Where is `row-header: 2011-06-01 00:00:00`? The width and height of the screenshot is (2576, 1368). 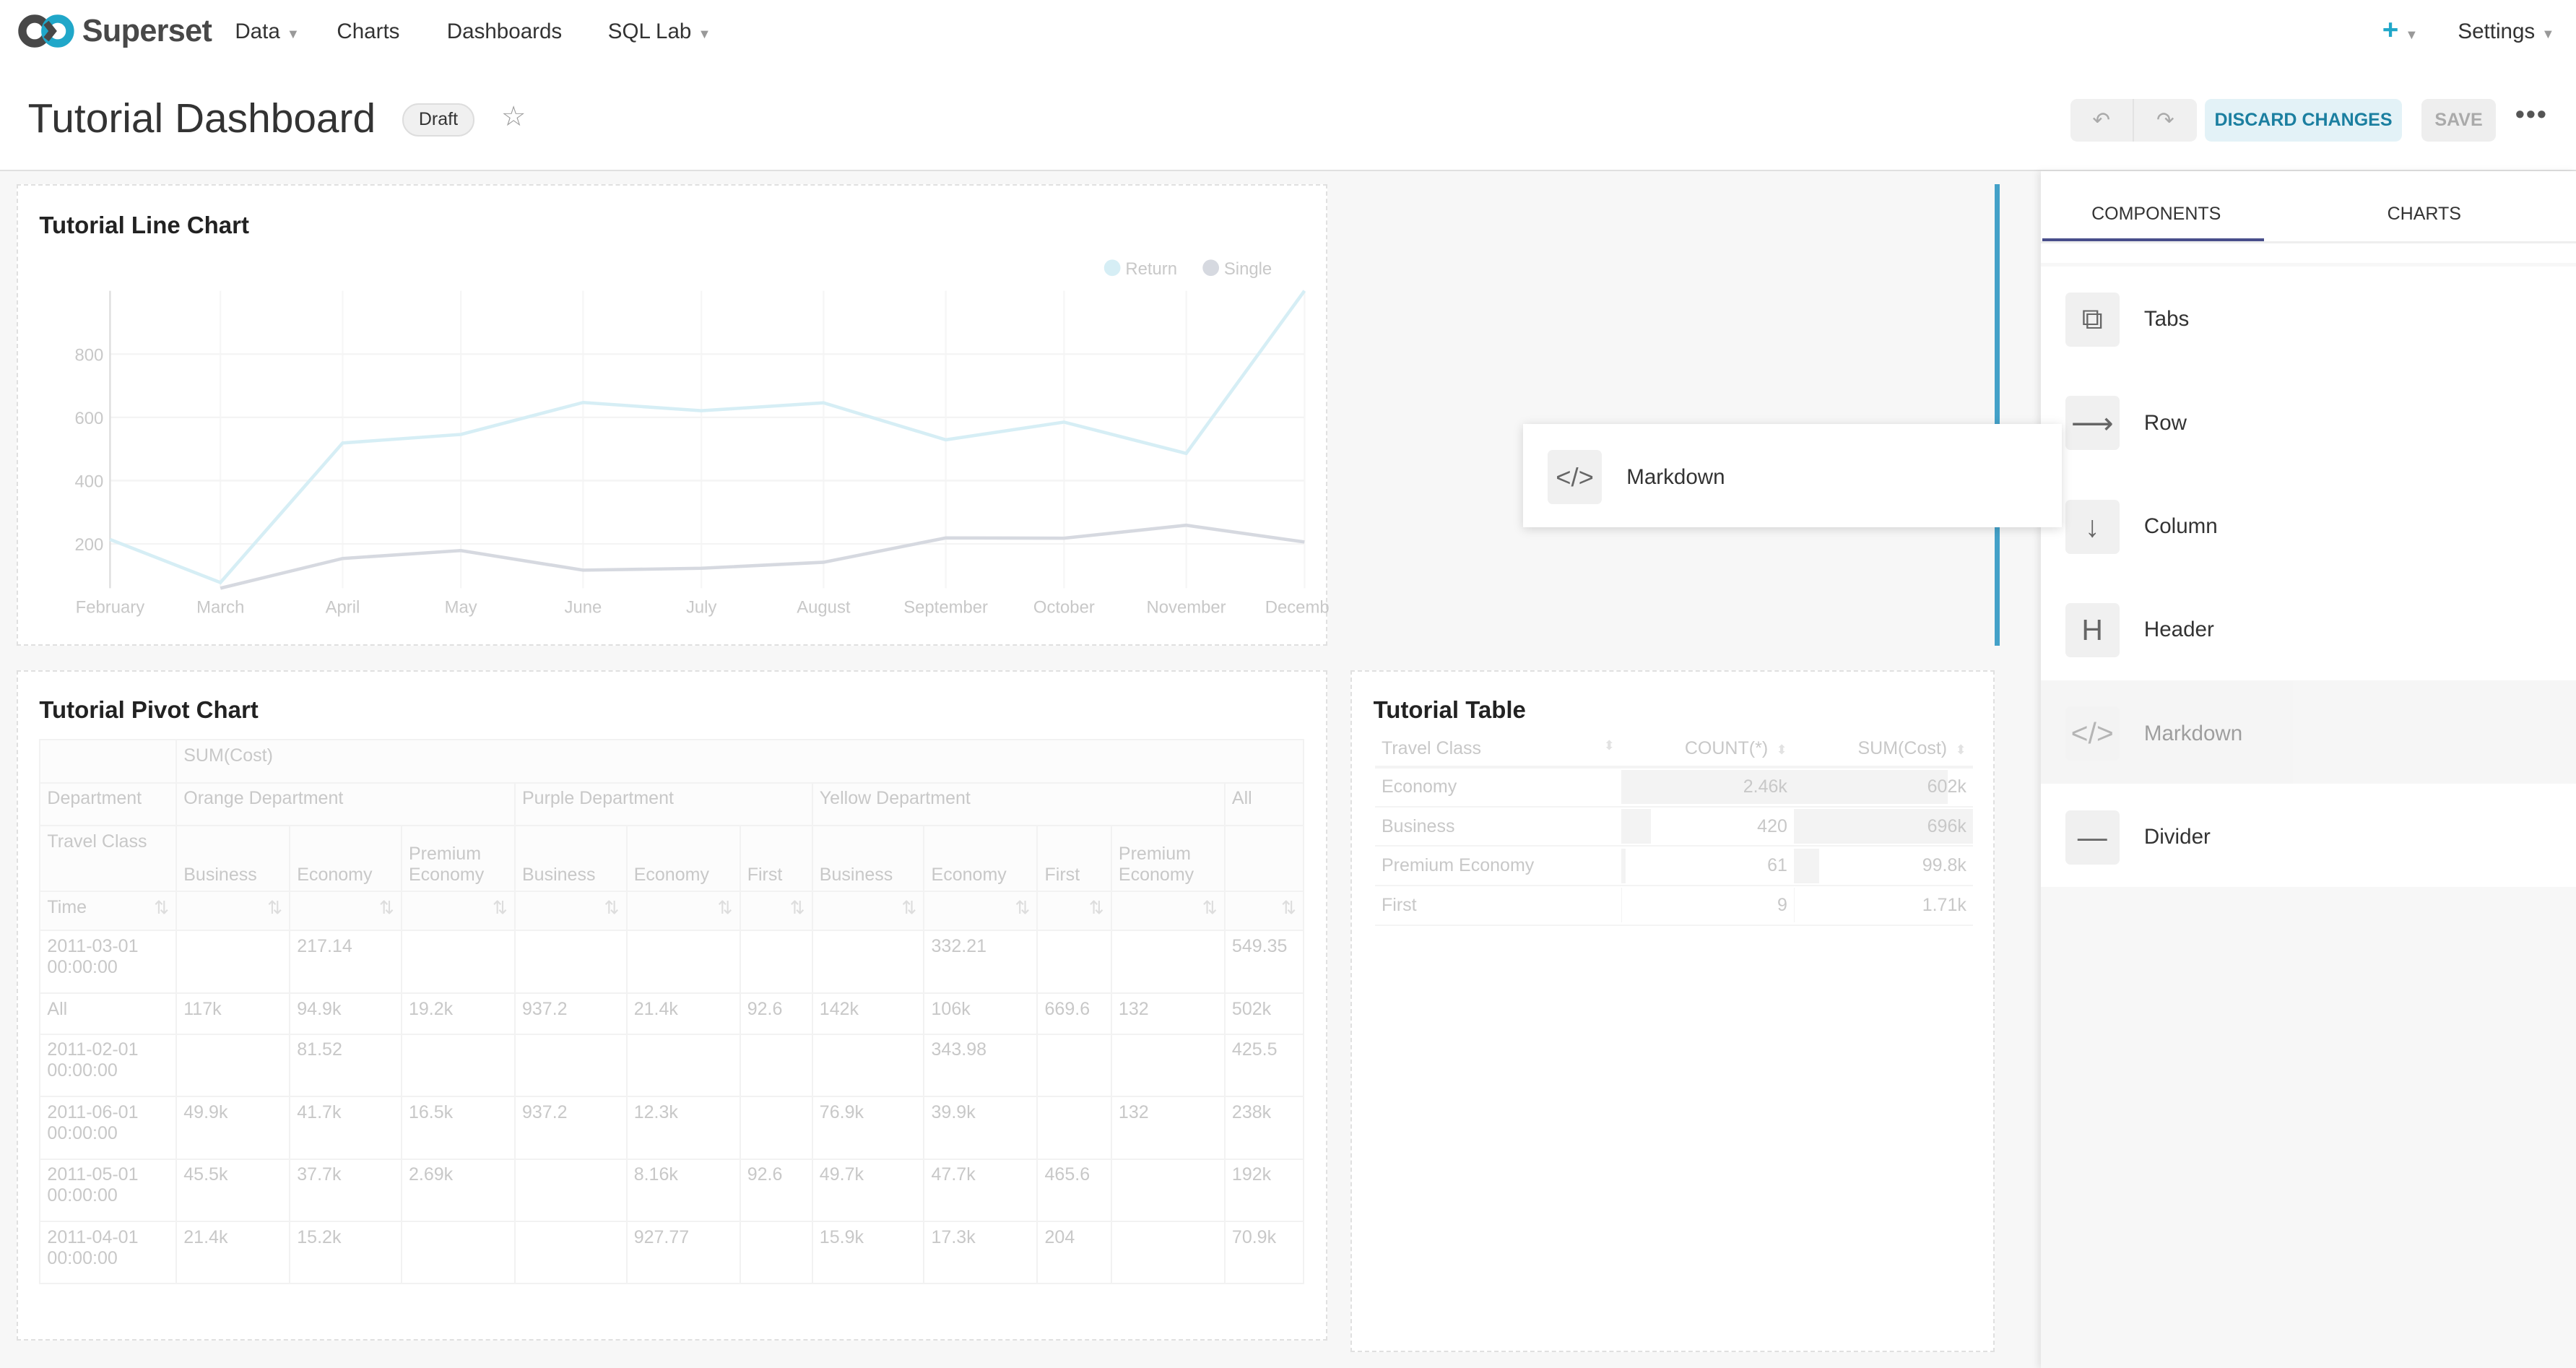 row-header: 2011-06-01 00:00:00 is located at coordinates (108, 1128).